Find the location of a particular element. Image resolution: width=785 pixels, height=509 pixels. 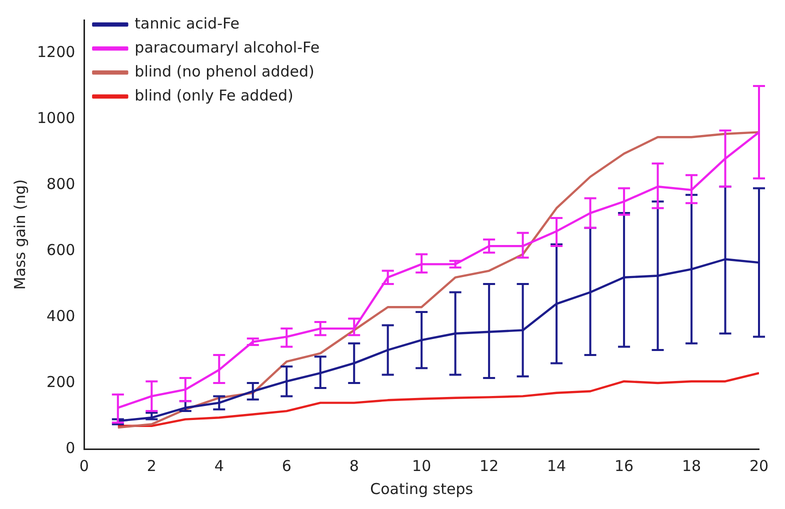

y-tick-label: 400 is located at coordinates (61, 315).